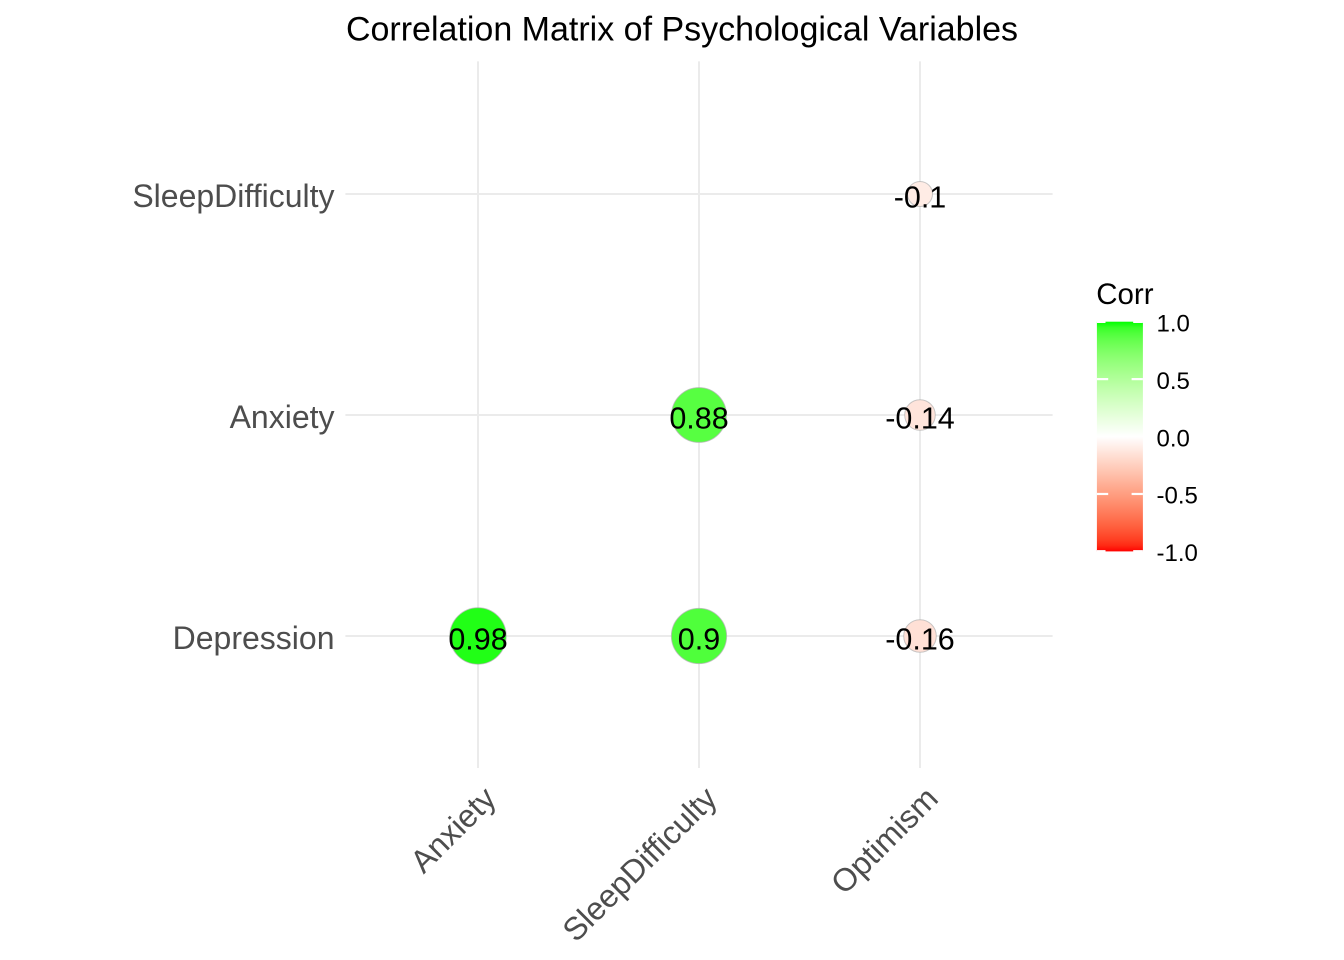  What do you see at coordinates (920, 640) in the screenshot?
I see `svg-text: -0.16` at bounding box center [920, 640].